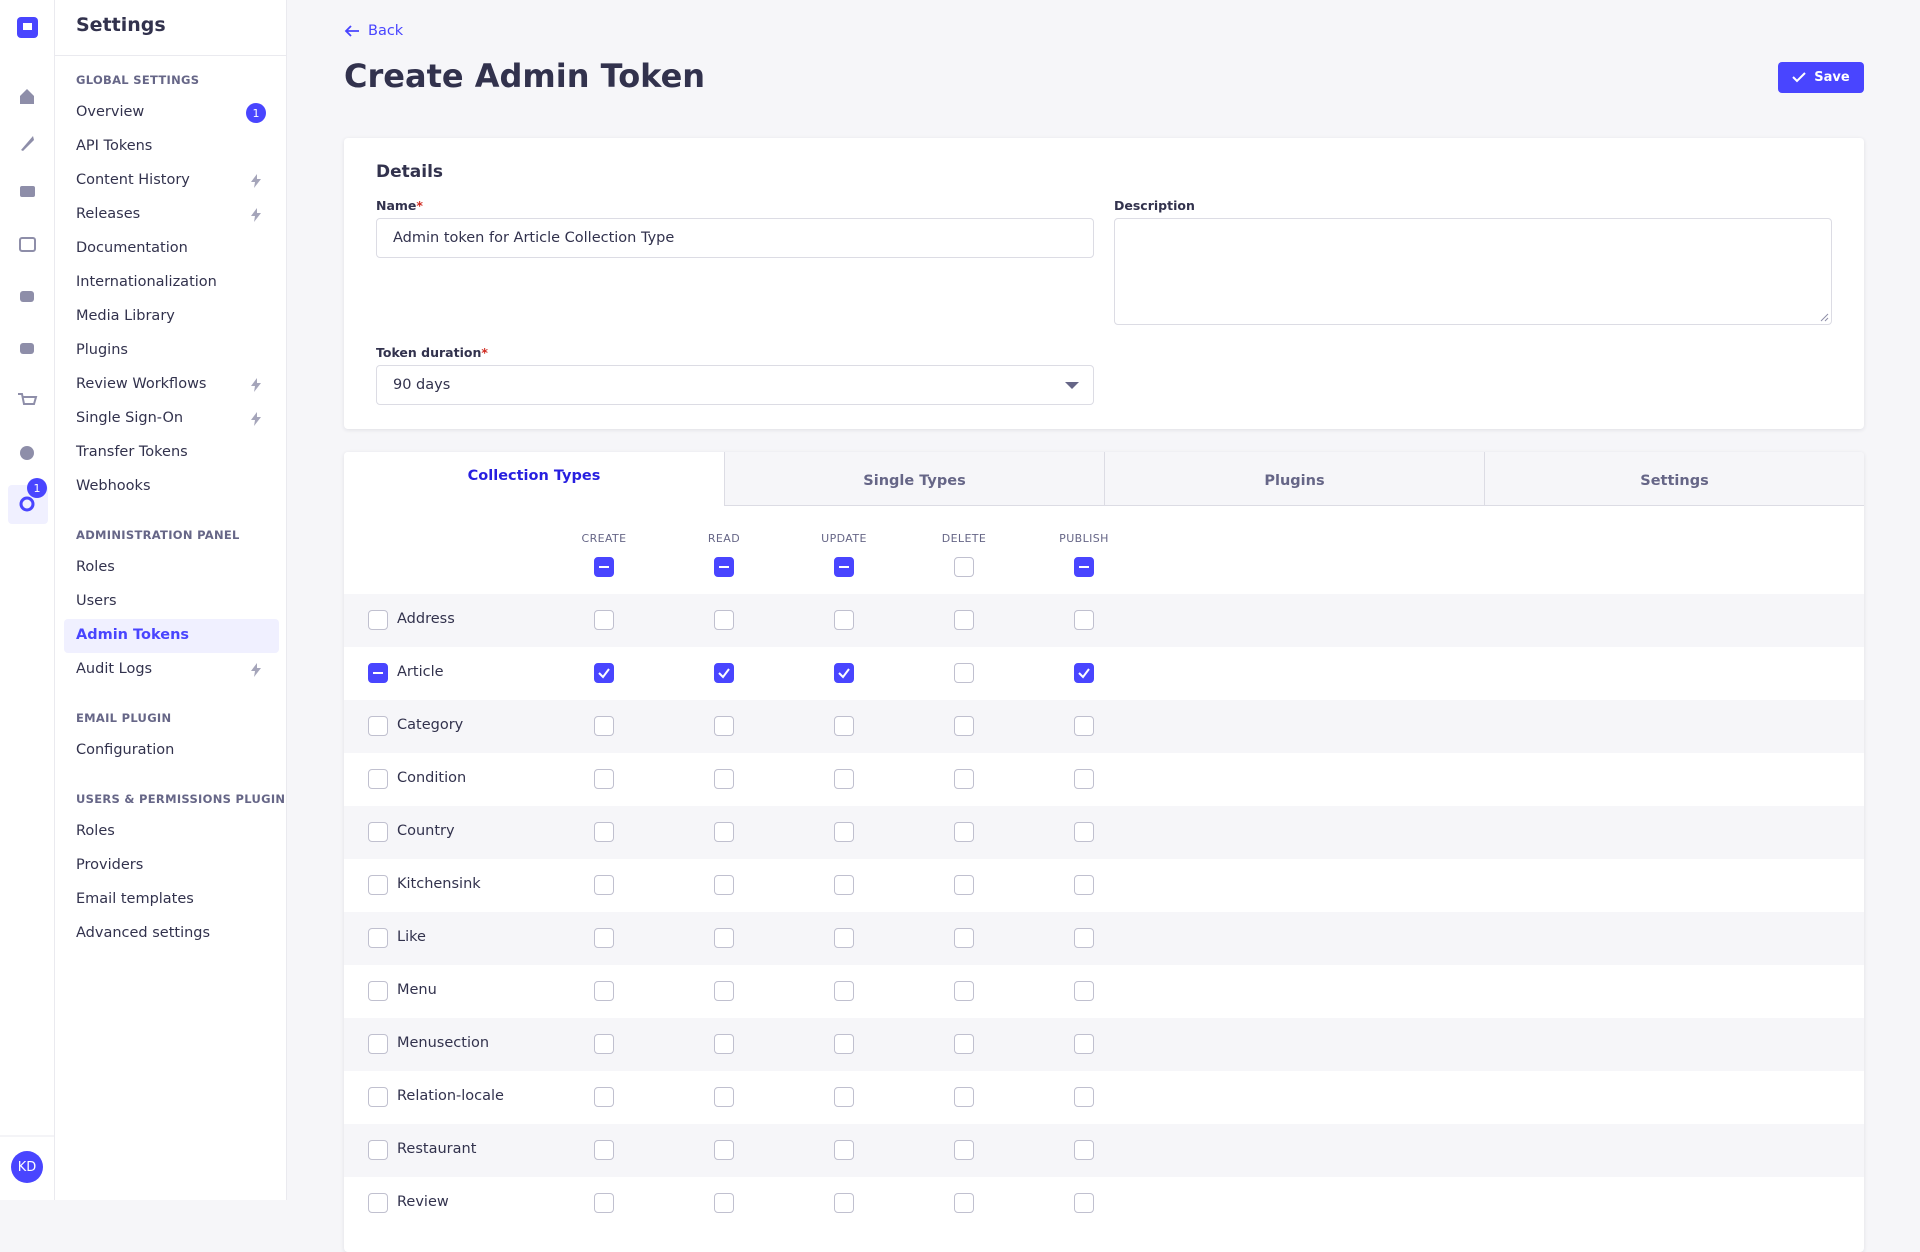  I want to click on sidebar-item: Transfer Tokens, so click(171, 453).